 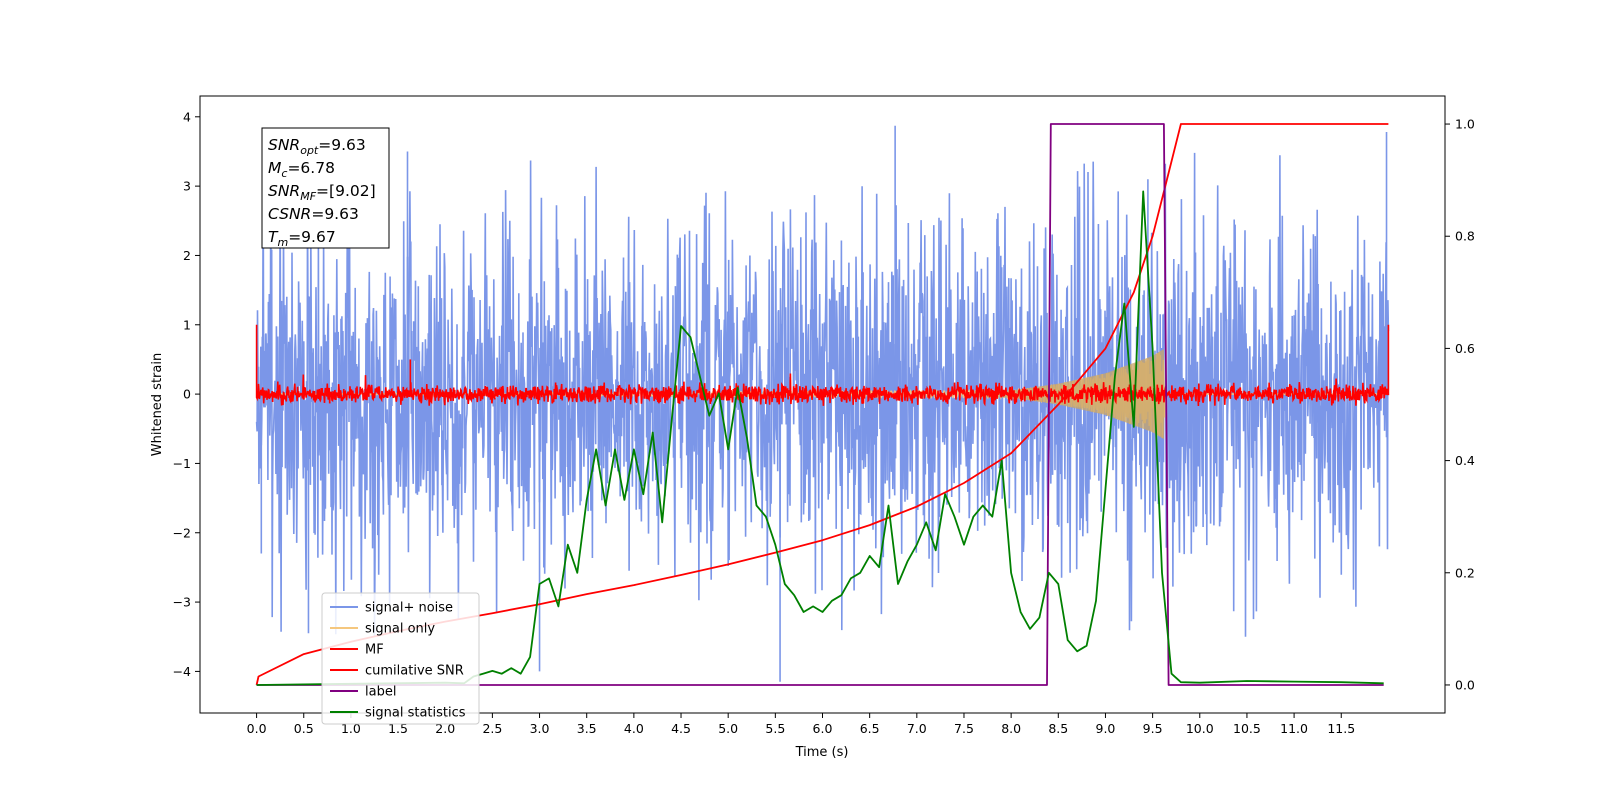 What do you see at coordinates (187, 255) in the screenshot?
I see `y-left-tick-label: 2` at bounding box center [187, 255].